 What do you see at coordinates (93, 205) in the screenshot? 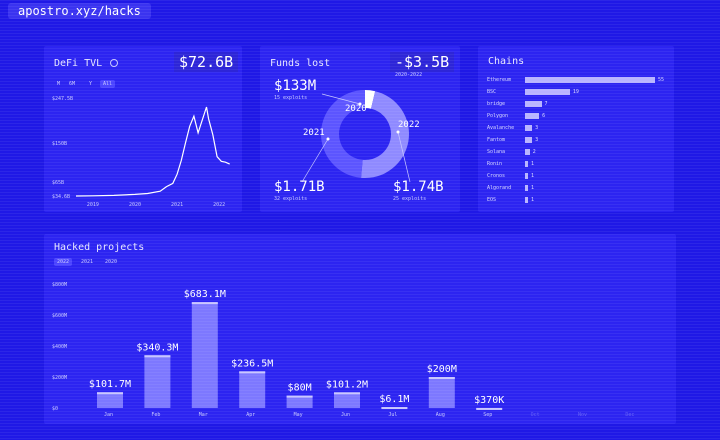
I see `tvl-xtick: 2019` at bounding box center [93, 205].